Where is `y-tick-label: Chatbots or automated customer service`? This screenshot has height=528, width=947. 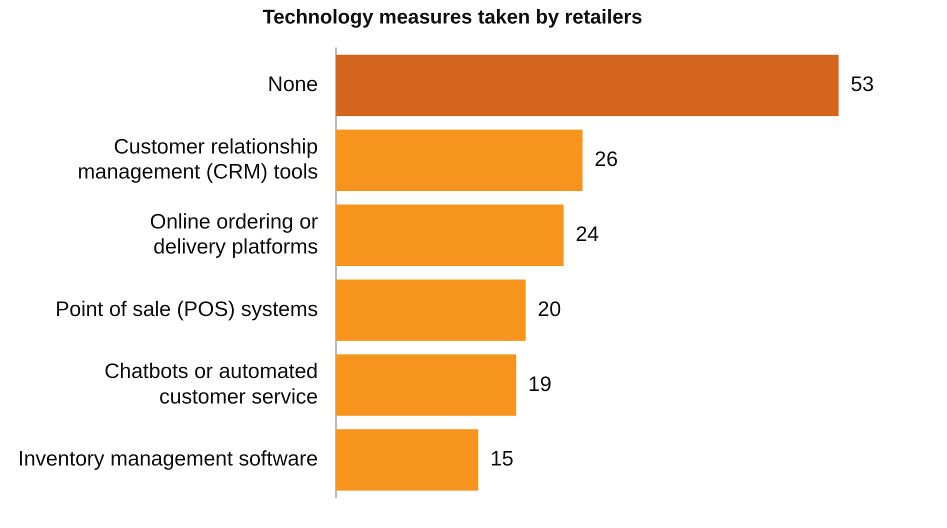
y-tick-label: Chatbots or automated customer service is located at coordinates (211, 384).